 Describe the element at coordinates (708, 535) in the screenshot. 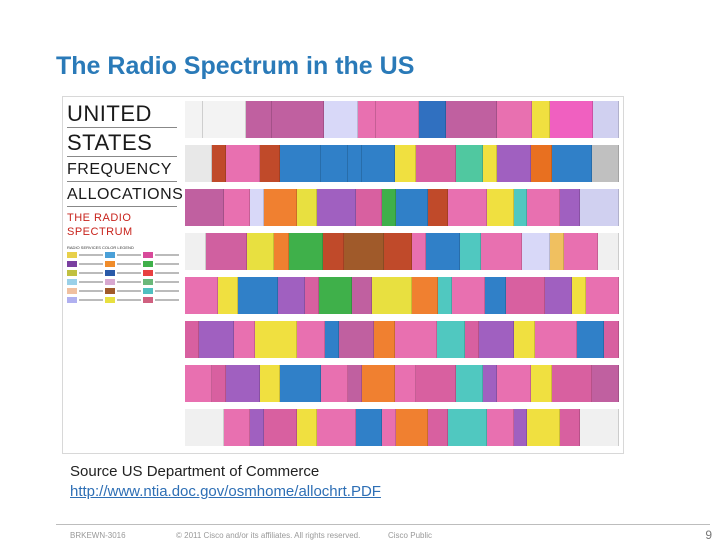

I see `page-number: 9` at that location.